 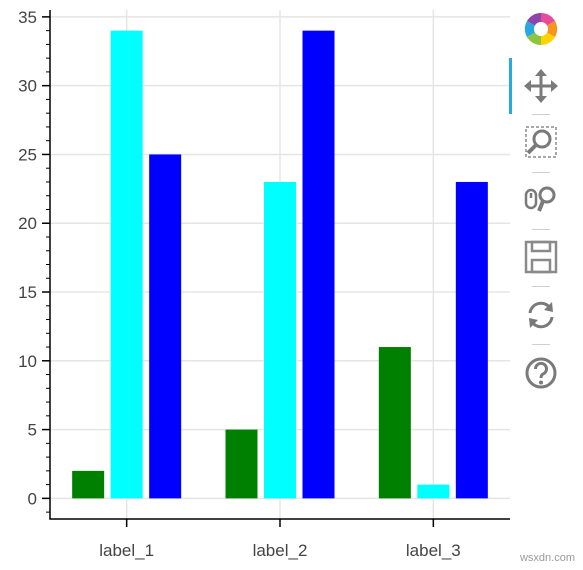 What do you see at coordinates (541, 257) in the screenshot?
I see `save-icon` at bounding box center [541, 257].